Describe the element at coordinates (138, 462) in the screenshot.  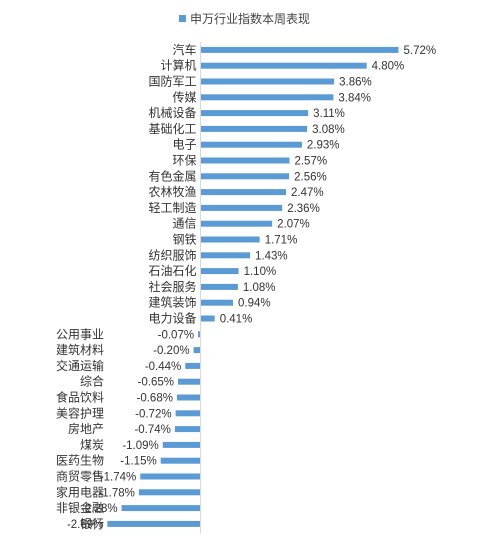
I see `value-label: -1.15%` at that location.